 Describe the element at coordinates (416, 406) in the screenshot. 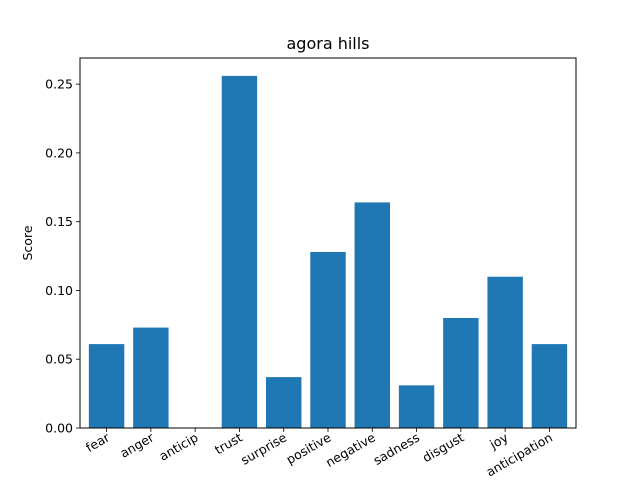

I see `bar-sadness` at that location.